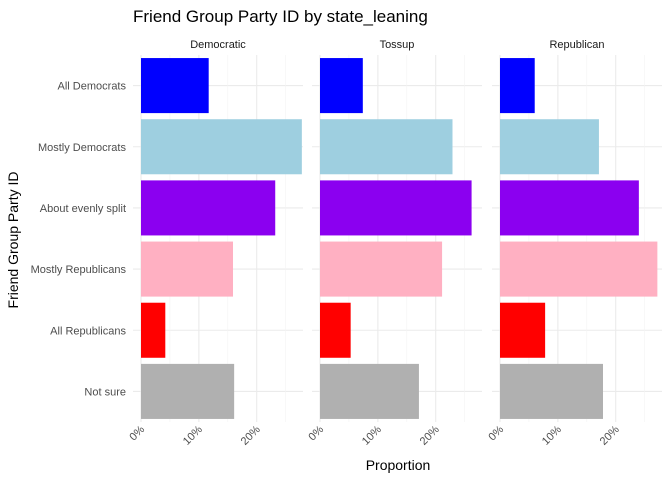  Describe the element at coordinates (92, 87) in the screenshot. I see `category-label: All Democrats` at that location.